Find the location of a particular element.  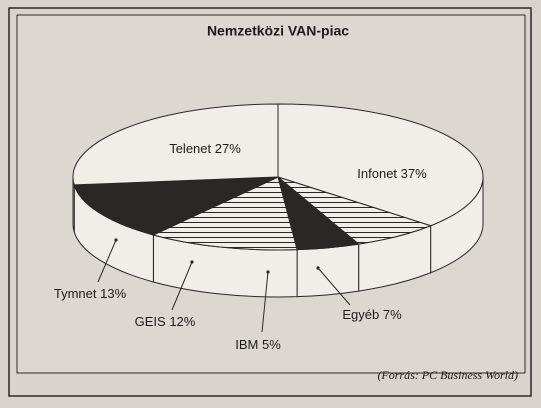

slice-label: Telenet 27% is located at coordinates (205, 148).